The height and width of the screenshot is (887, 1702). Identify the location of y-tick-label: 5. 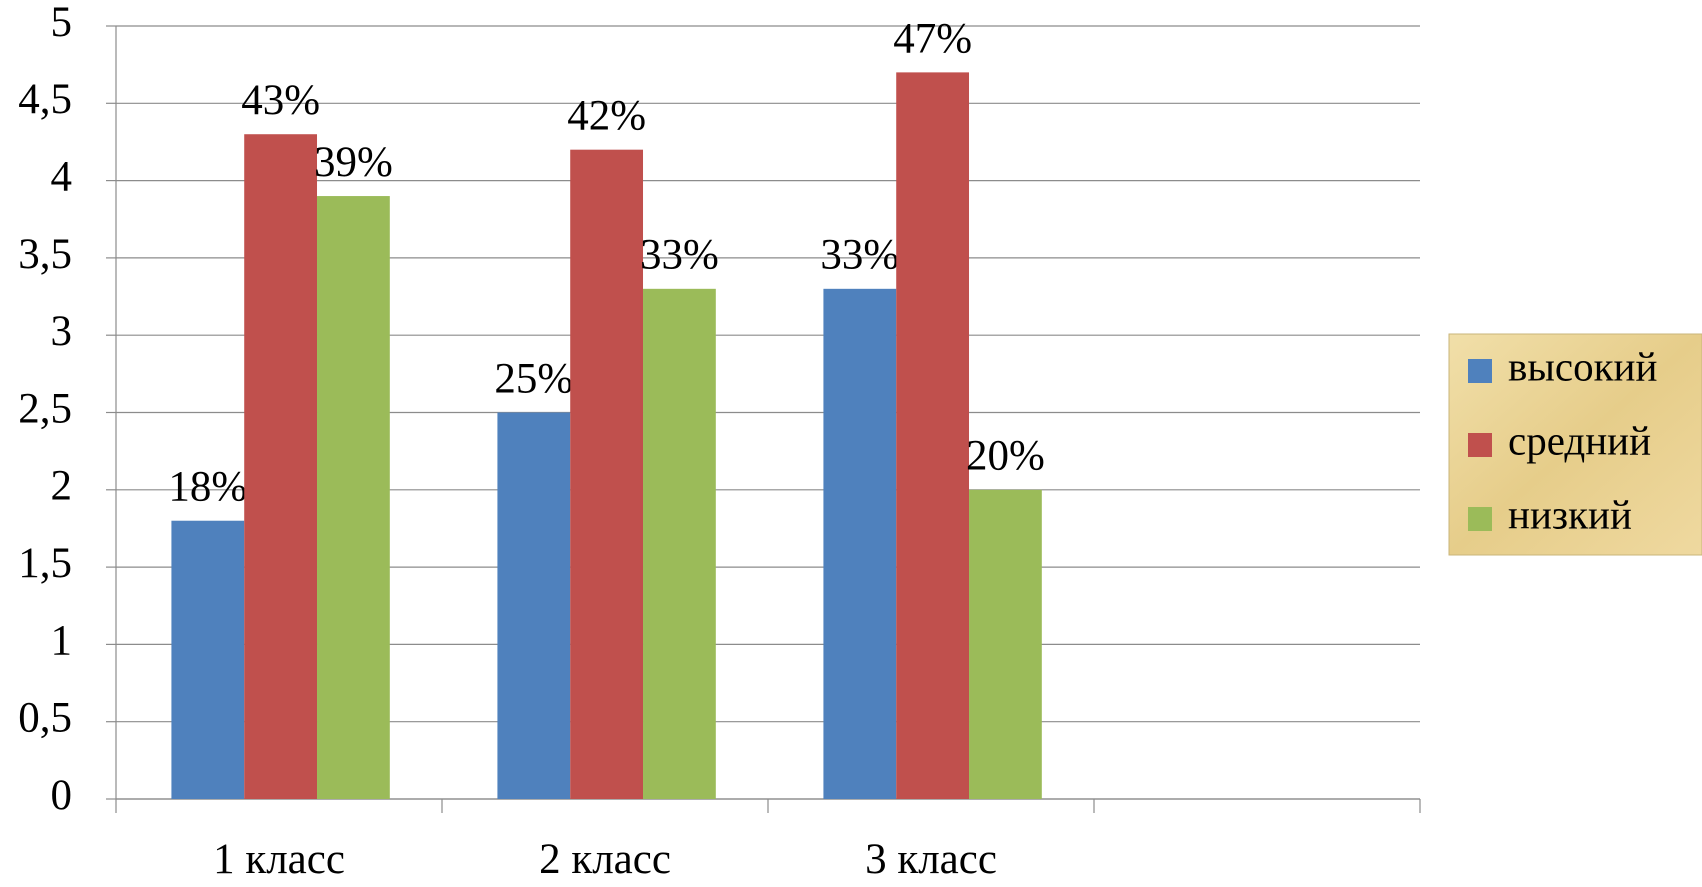
(62, 23).